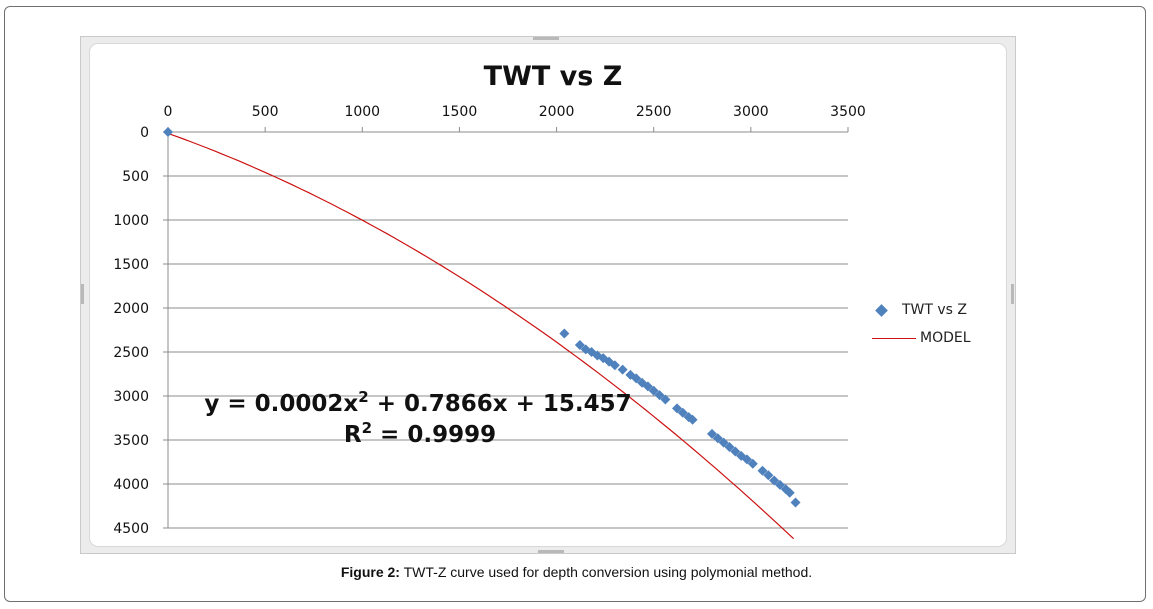 This screenshot has width=1153, height=609. Describe the element at coordinates (168, 112) in the screenshot. I see `x-tick-label: 0` at that location.